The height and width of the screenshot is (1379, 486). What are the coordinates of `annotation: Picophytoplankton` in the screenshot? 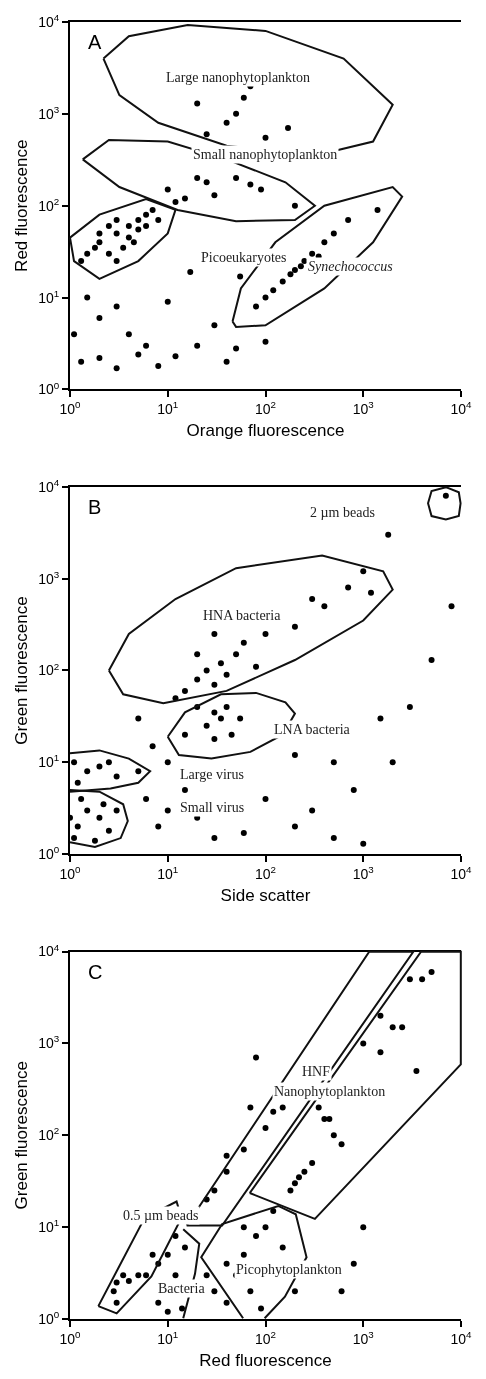 It's located at (289, 1269).